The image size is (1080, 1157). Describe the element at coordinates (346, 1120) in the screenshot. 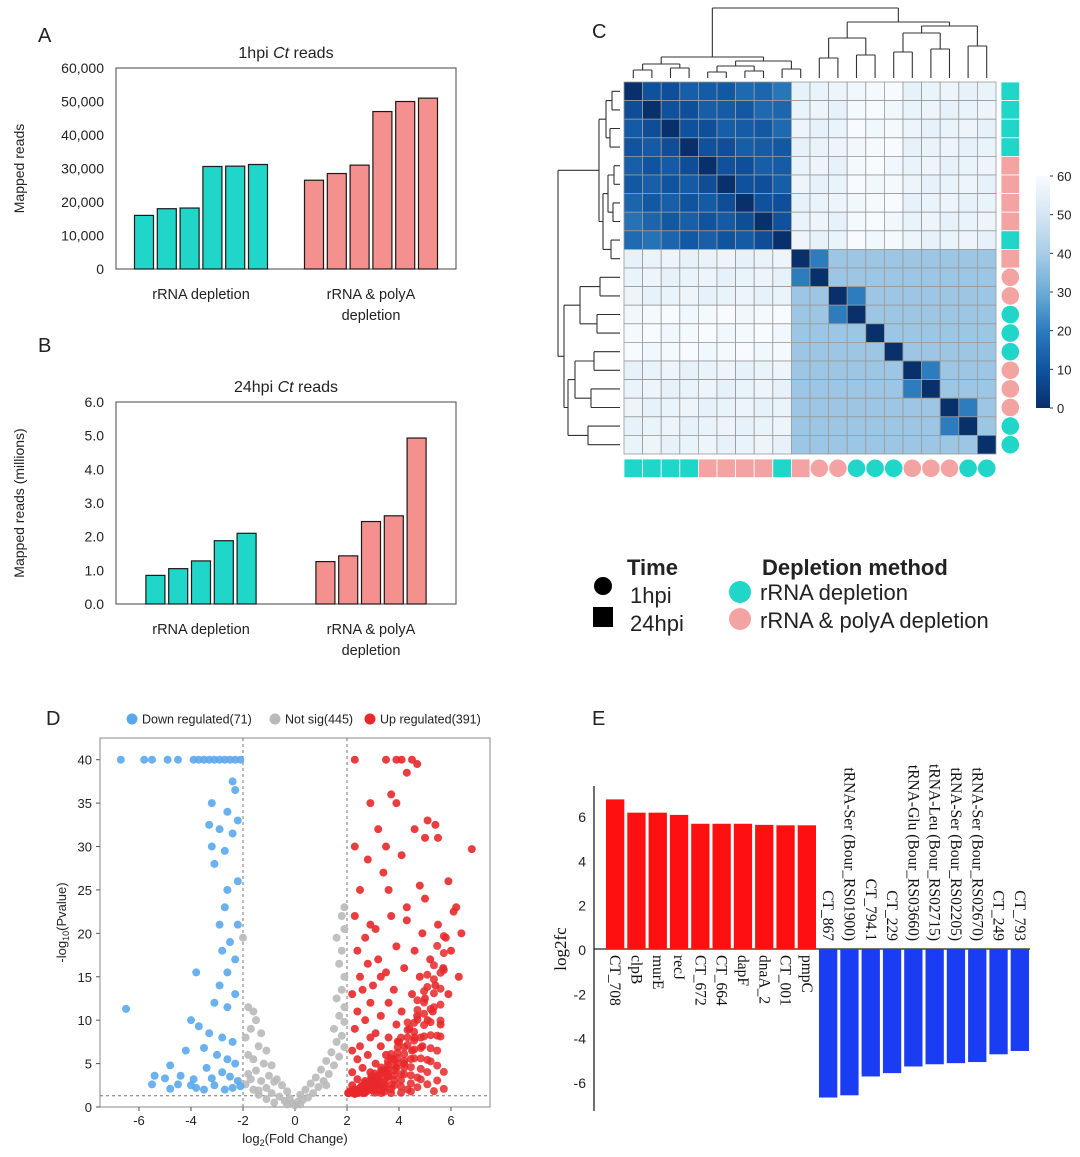

I see `d-x-tick-label: 2` at that location.